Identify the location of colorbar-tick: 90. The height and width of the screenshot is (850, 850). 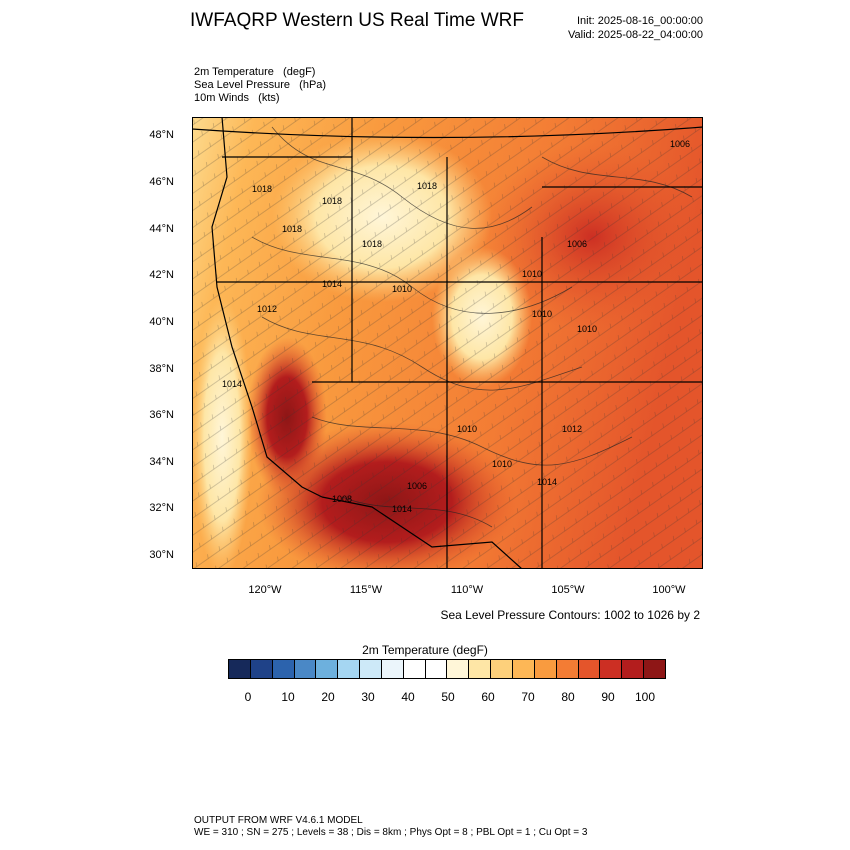
(608, 697).